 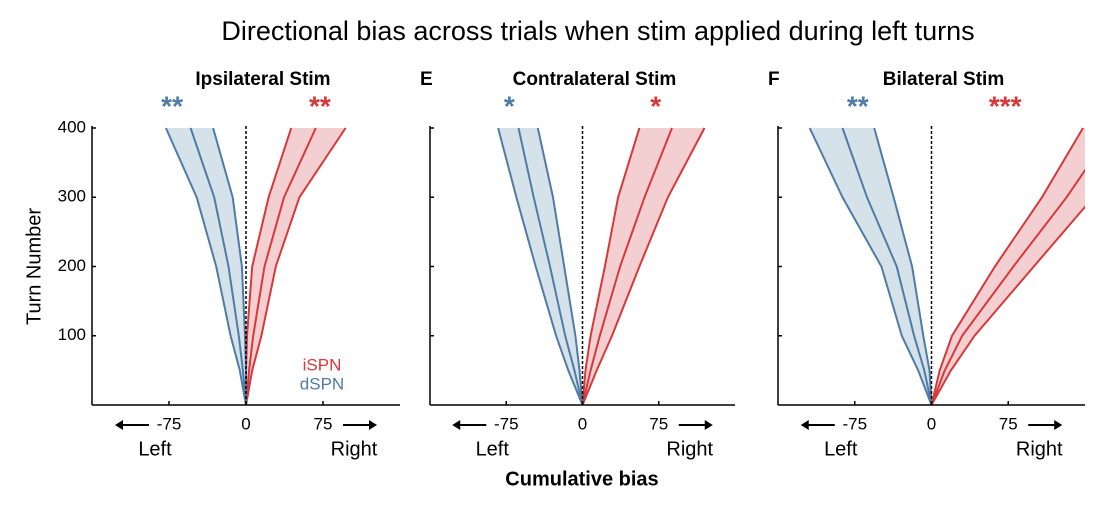 What do you see at coordinates (595, 79) in the screenshot?
I see `panel-title: Contralateral Stim` at bounding box center [595, 79].